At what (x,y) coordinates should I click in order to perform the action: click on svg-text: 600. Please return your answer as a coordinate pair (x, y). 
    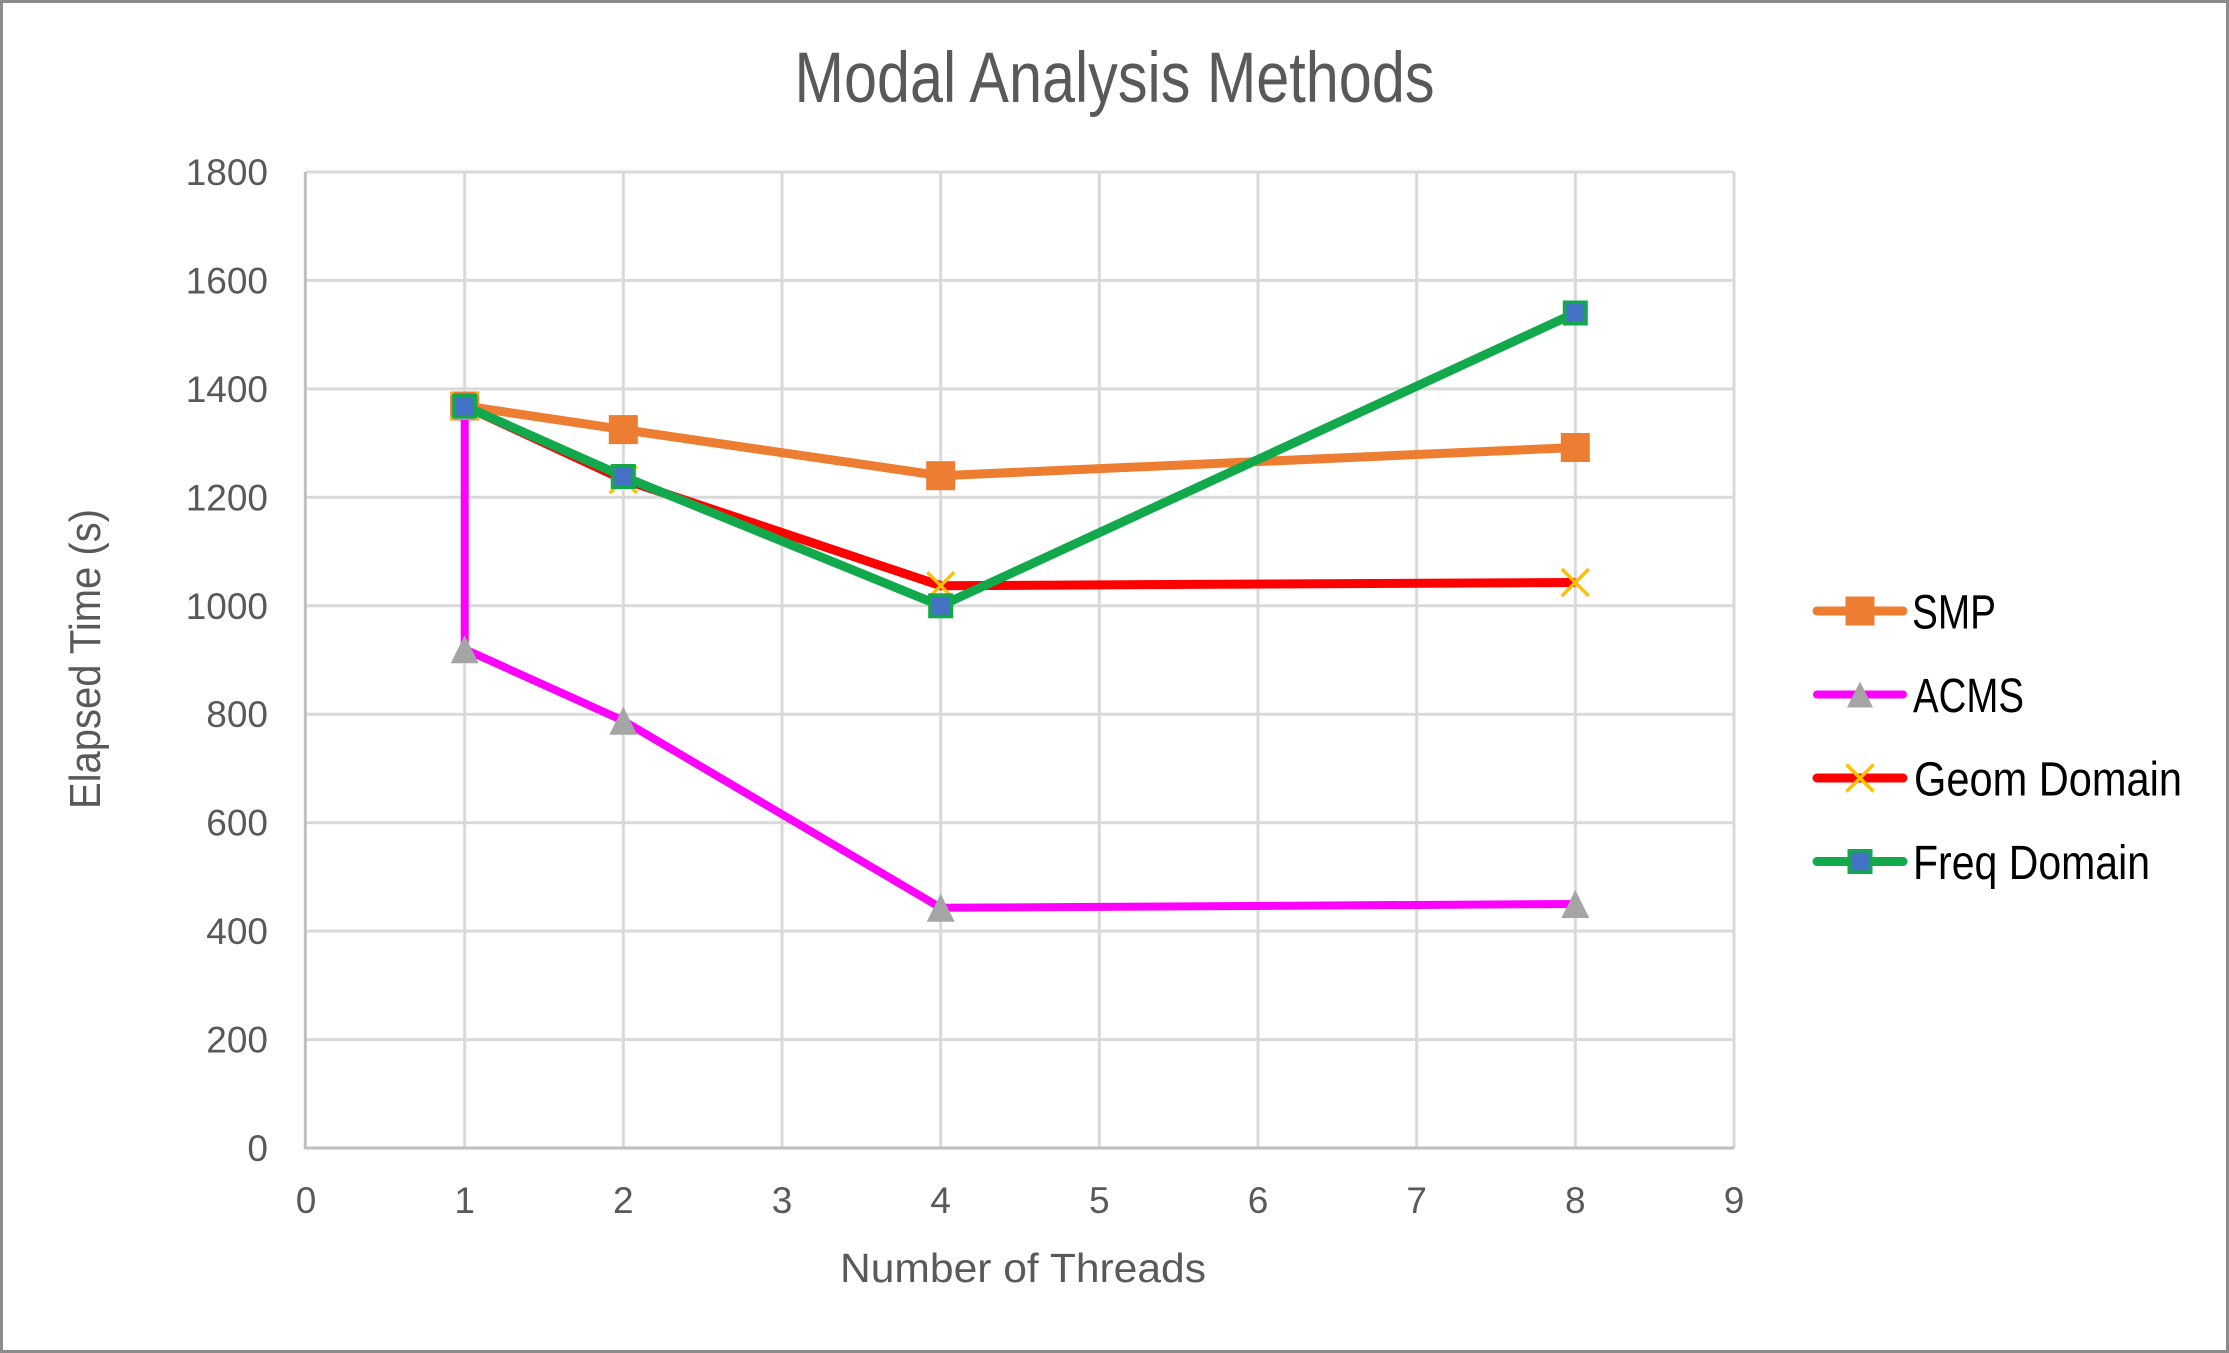
    Looking at the image, I should click on (237, 823).